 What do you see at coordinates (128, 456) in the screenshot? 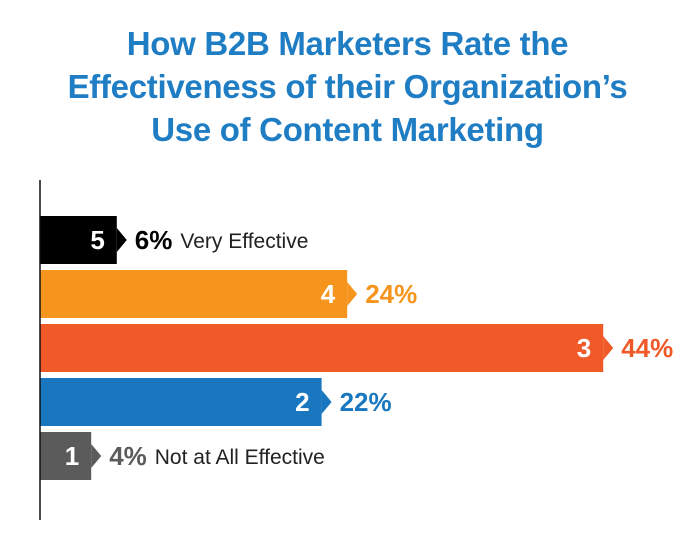
I see `value-label-1: 4%` at bounding box center [128, 456].